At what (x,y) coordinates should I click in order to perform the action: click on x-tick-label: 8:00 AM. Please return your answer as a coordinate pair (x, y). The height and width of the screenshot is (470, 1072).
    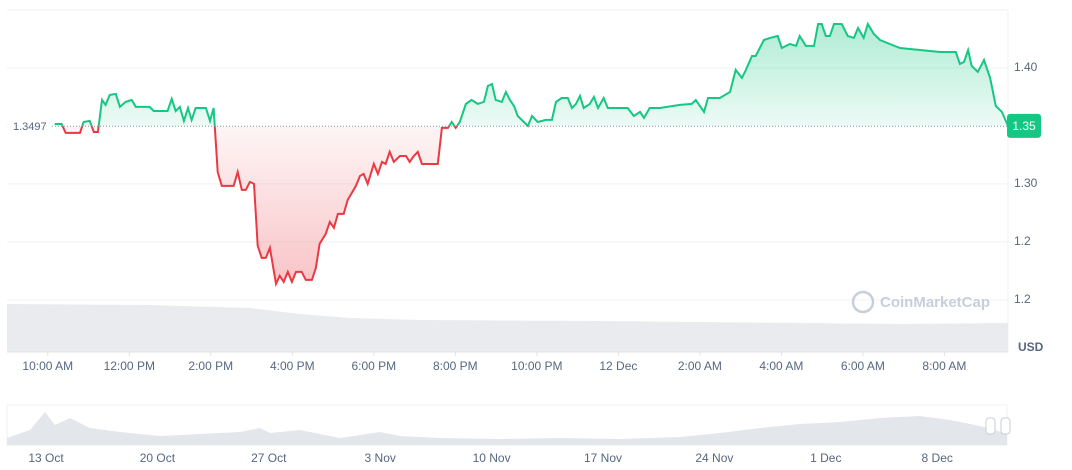
    Looking at the image, I should click on (944, 366).